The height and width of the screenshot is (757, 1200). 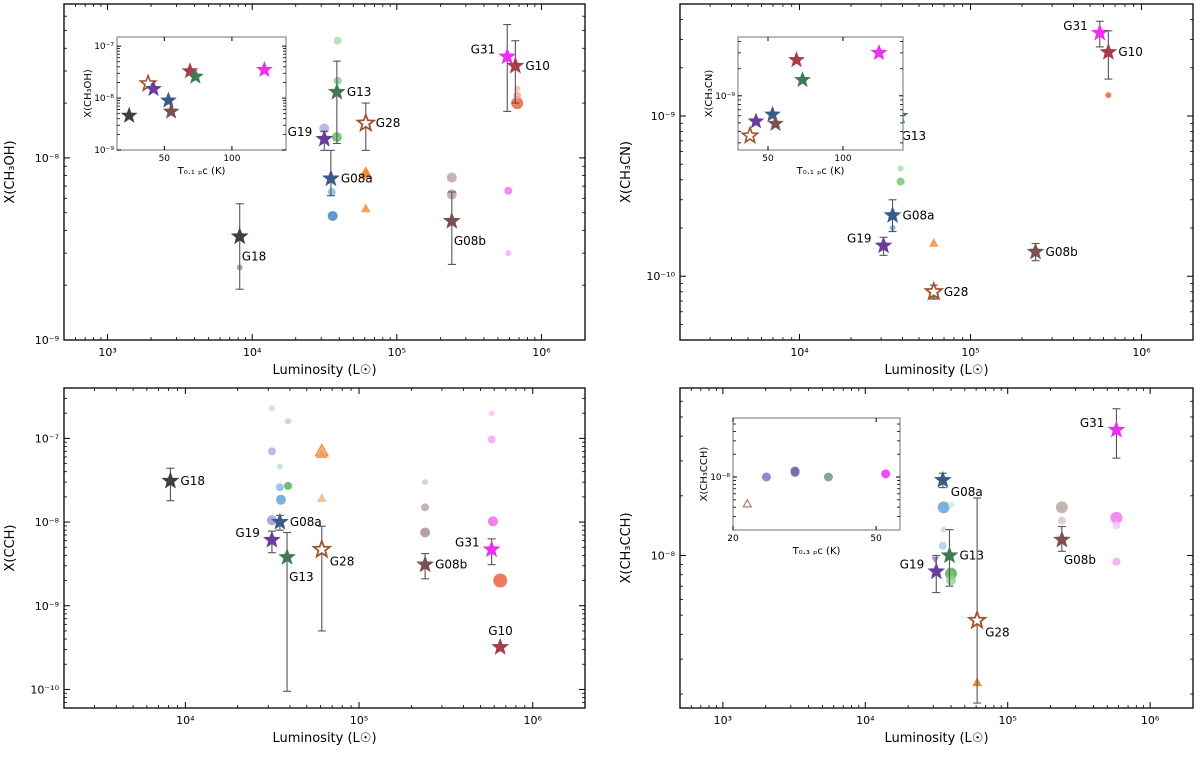 I want to click on y-axis-label: X(CH₃CN), so click(x=626, y=172).